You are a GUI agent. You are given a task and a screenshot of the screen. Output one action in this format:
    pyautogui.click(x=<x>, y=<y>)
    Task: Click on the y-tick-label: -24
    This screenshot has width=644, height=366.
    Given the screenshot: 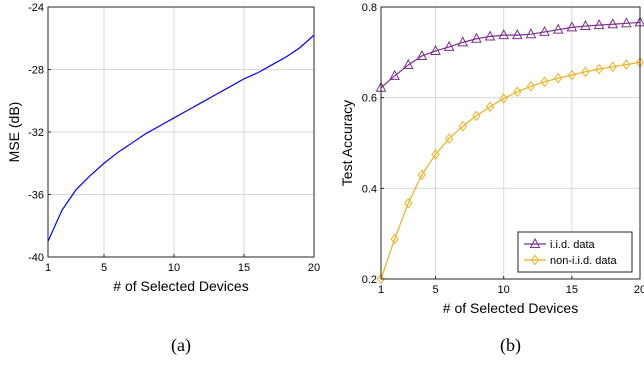 What is the action you would take?
    pyautogui.click(x=36, y=8)
    